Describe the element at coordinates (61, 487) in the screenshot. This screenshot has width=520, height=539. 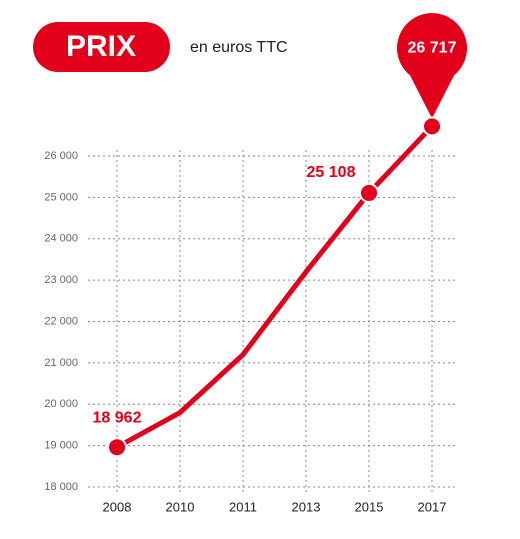
I see `y-tick-label: 18 000` at that location.